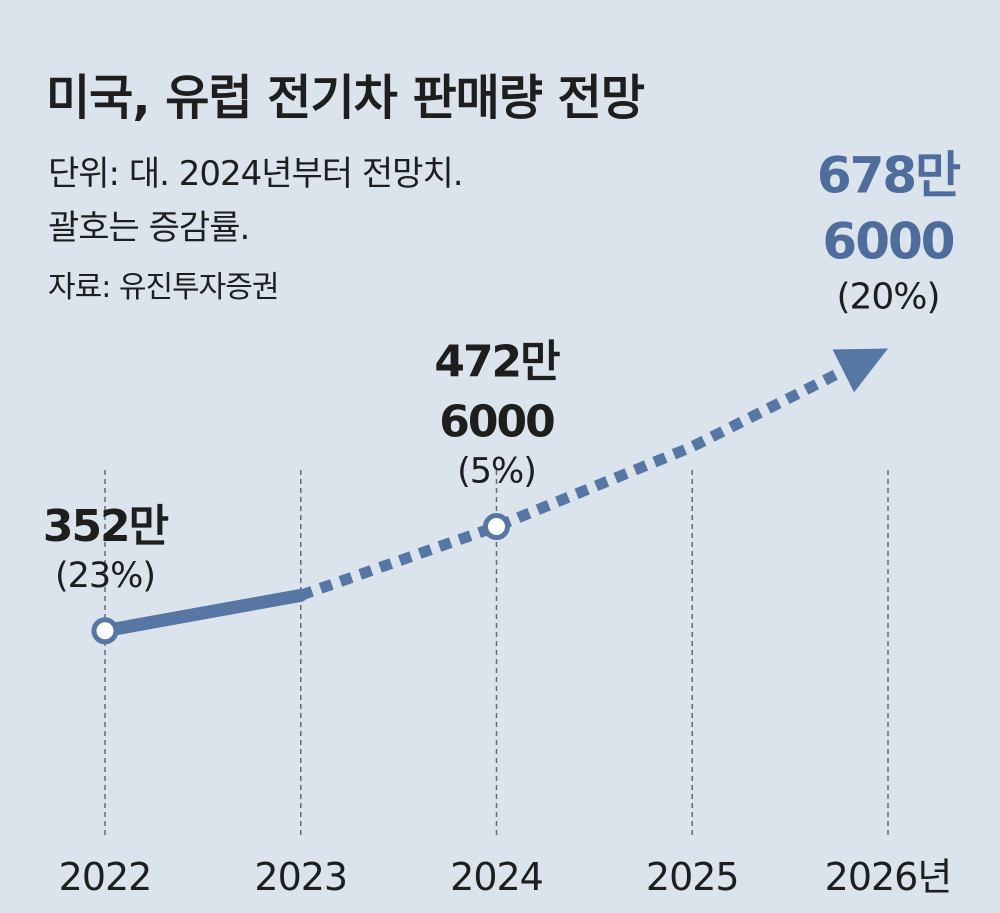 Image resolution: width=1000 pixels, height=913 pixels. What do you see at coordinates (888, 877) in the screenshot?
I see `x-tick-label-4: 2026년` at bounding box center [888, 877].